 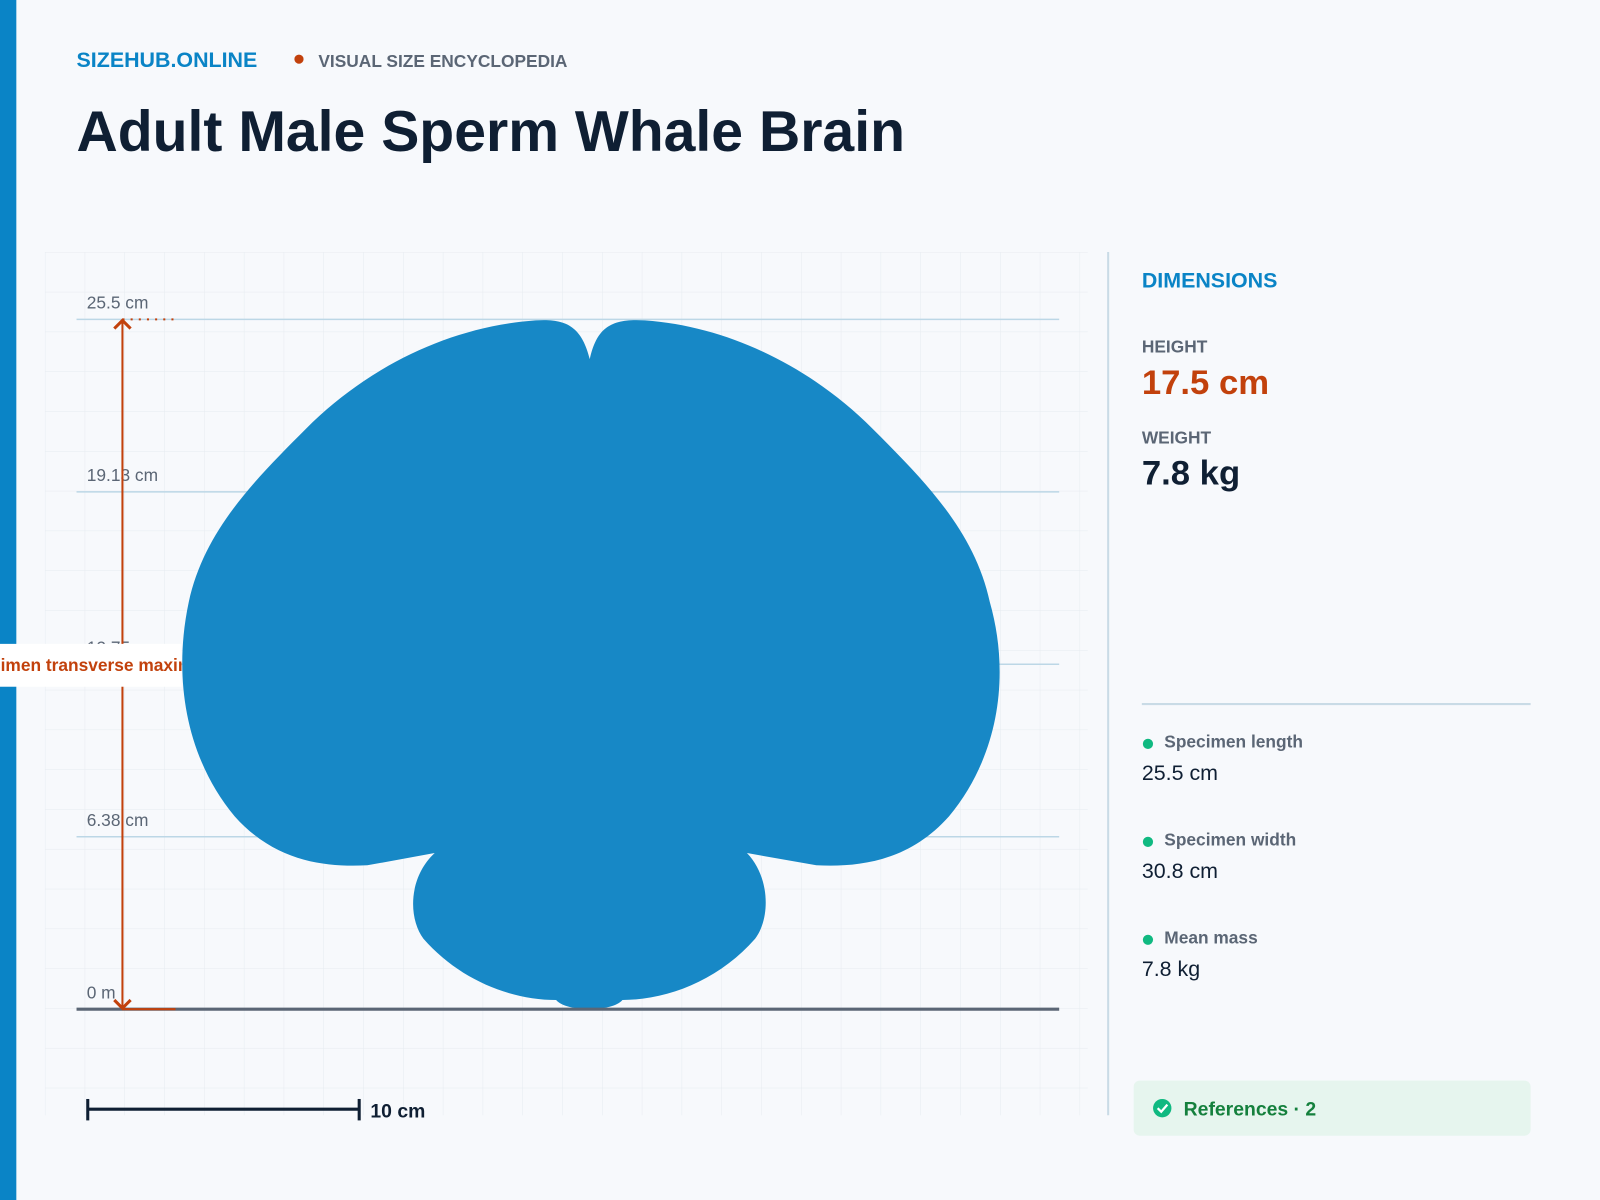 What do you see at coordinates (167, 60) in the screenshot?
I see `brand: SIZEHUB.ONLINE` at bounding box center [167, 60].